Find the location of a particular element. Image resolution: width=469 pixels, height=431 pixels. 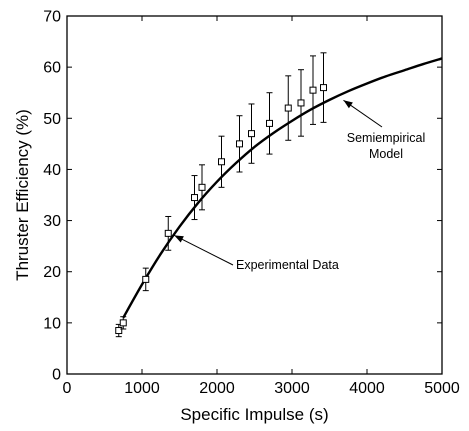

x-tick-label: 1000 is located at coordinates (142, 388).